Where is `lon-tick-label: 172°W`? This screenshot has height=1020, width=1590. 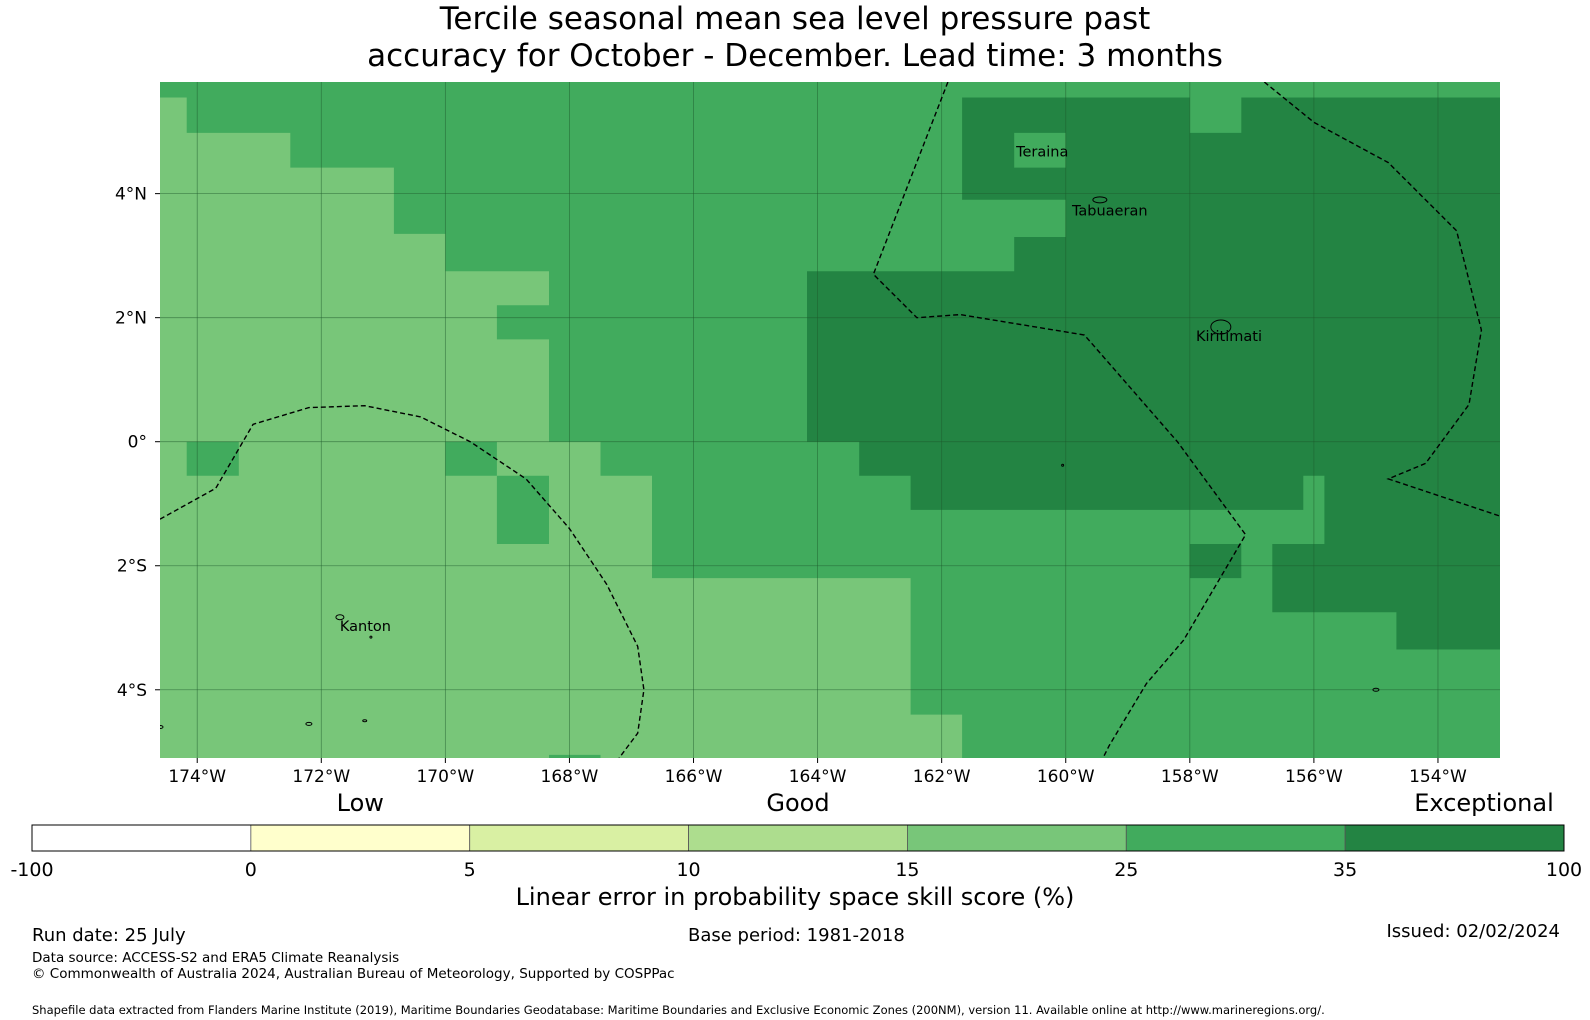
lon-tick-label: 172°W is located at coordinates (321, 777).